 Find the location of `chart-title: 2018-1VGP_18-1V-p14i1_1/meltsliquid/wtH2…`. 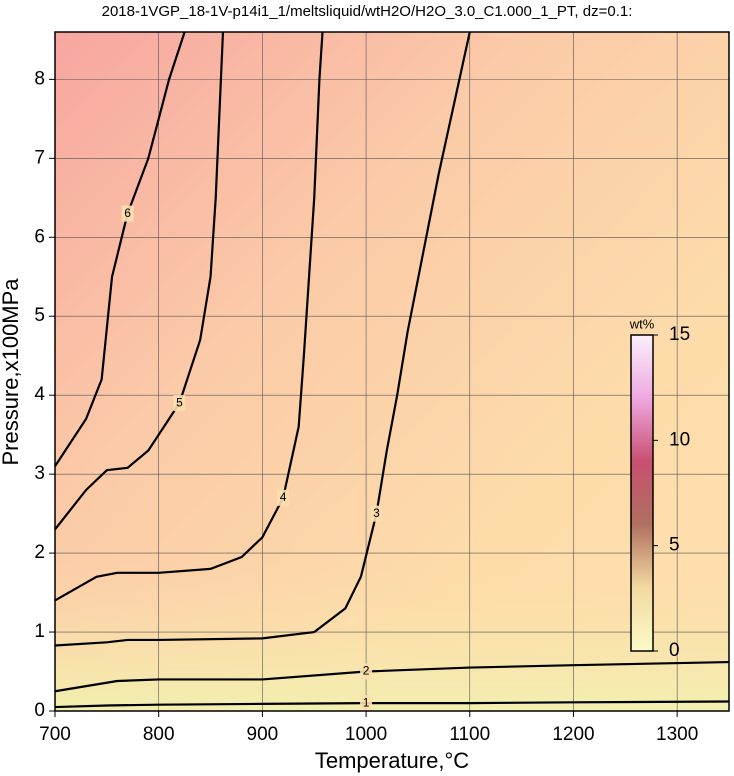

chart-title: 2018-1VGP_18-1V-p14i1_1/meltsliquid/wtH2… is located at coordinates (367, 11).